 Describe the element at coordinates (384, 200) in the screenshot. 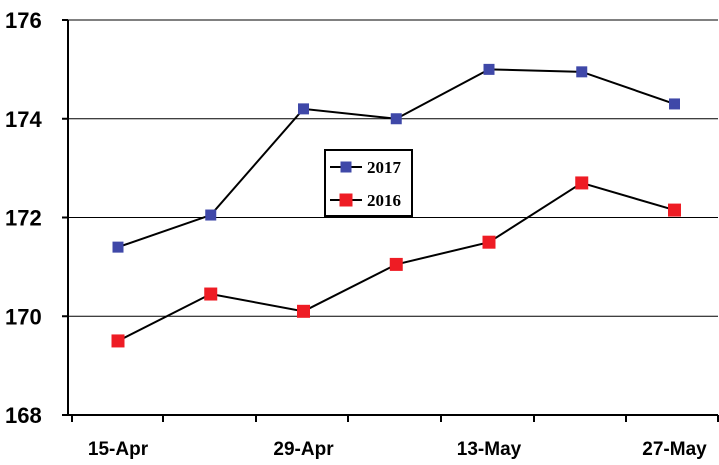

I see `legend-label: 2016` at that location.